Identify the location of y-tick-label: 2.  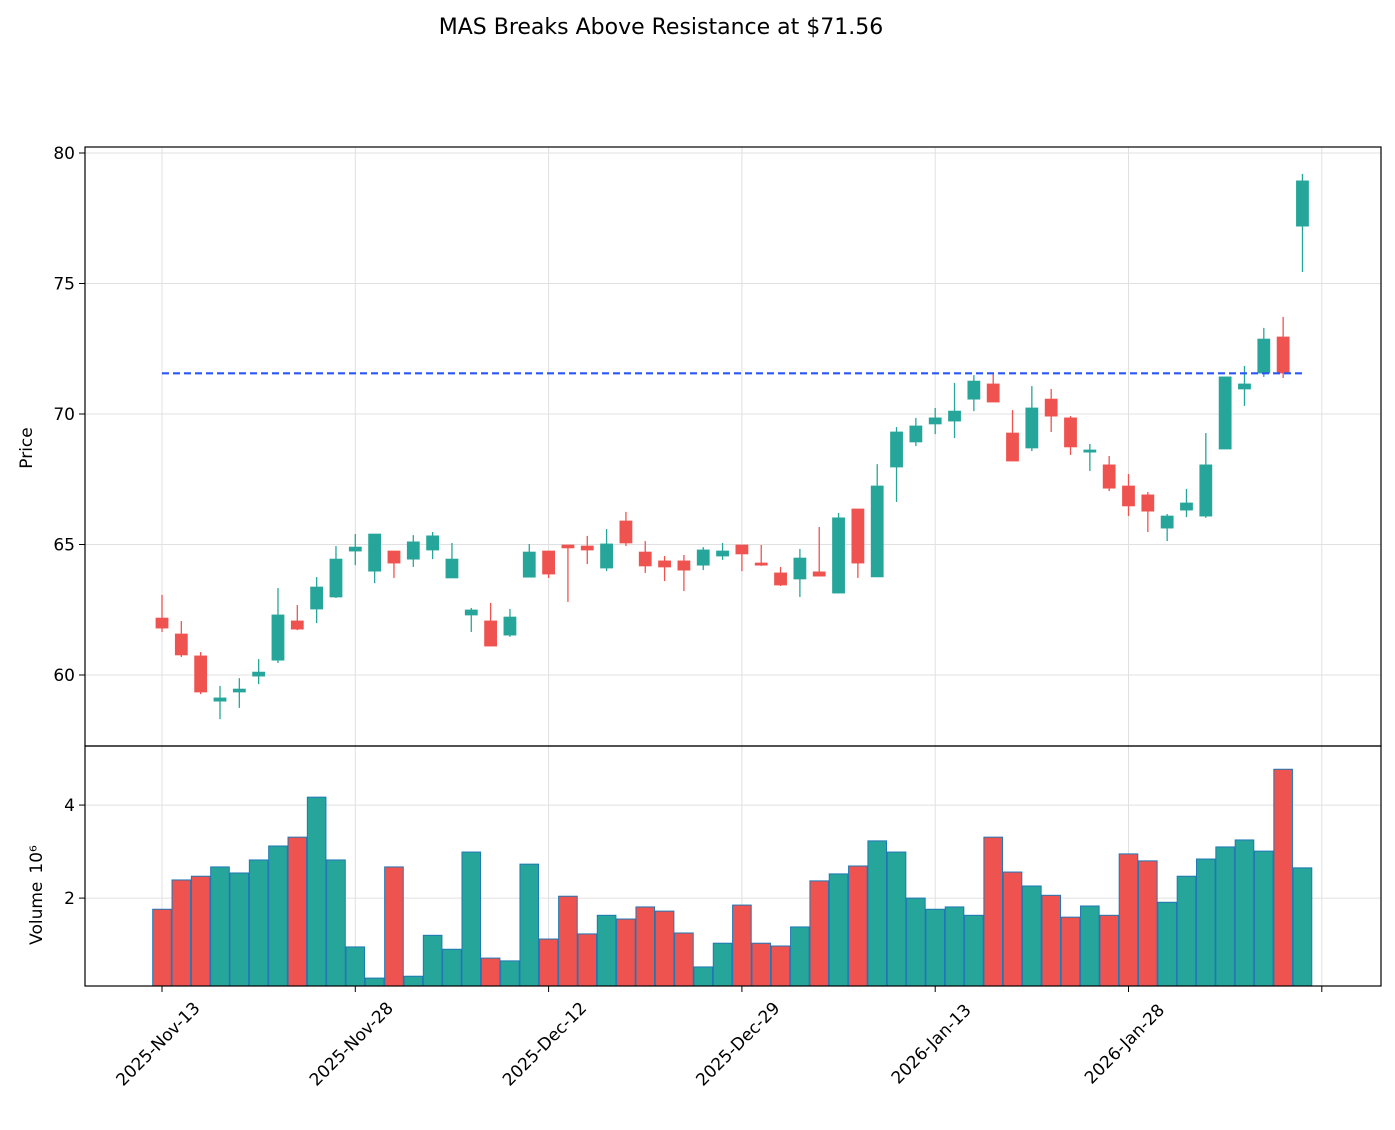
(69, 899).